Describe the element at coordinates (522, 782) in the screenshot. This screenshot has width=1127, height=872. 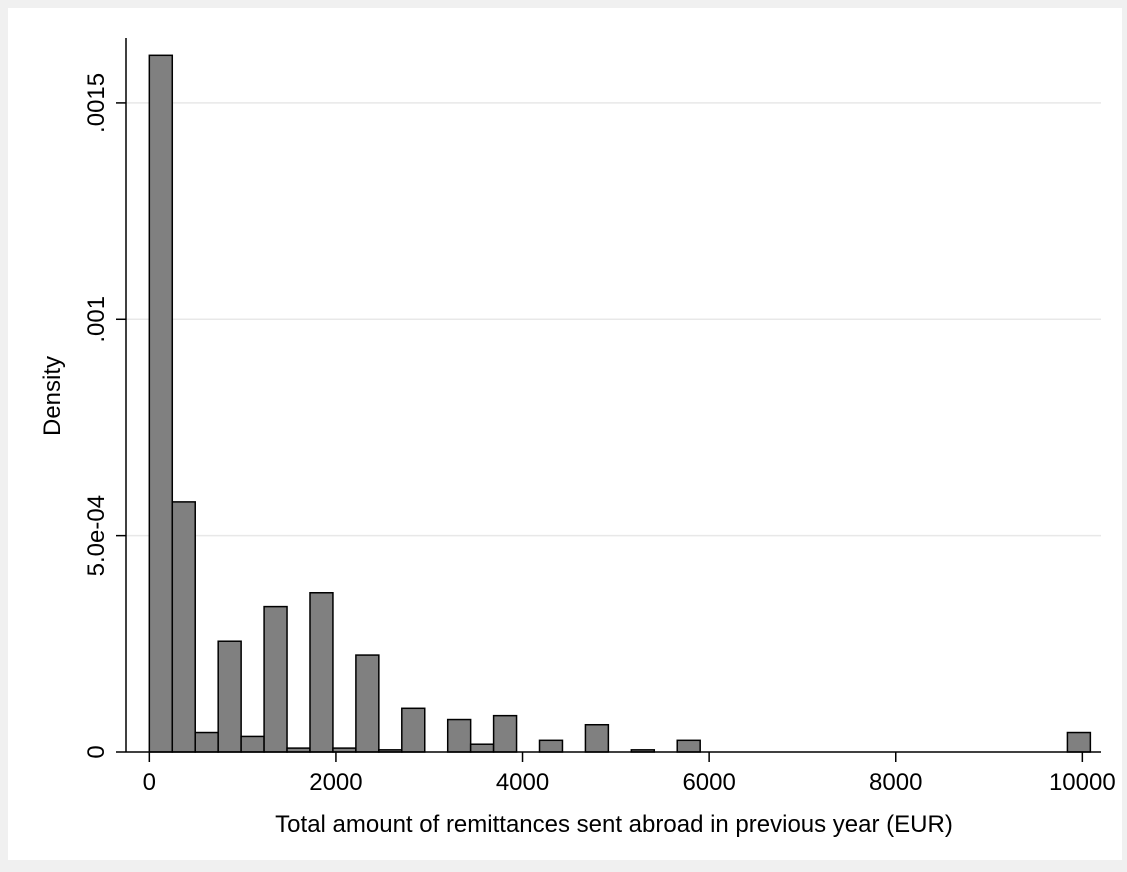
I see `x-tick-label: 4000` at that location.